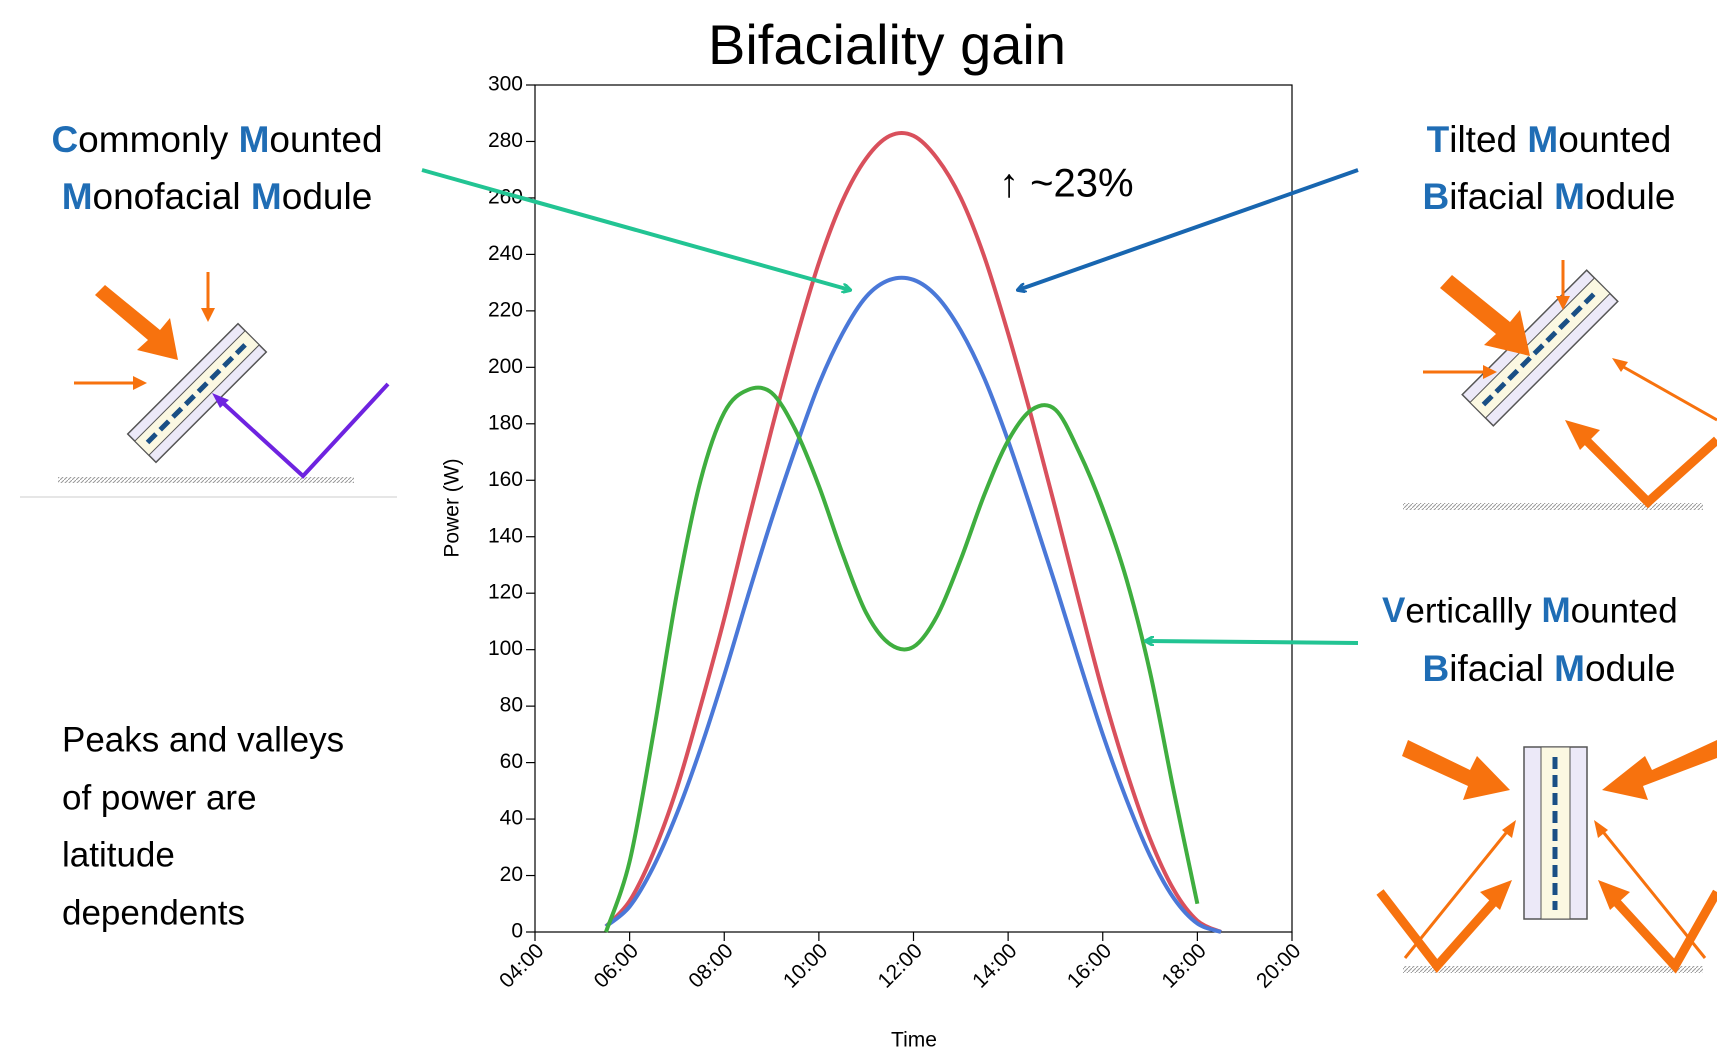 This screenshot has width=1717, height=1057. Describe the element at coordinates (1530, 610) in the screenshot. I see `module-label: Verticallly Mounted` at that location.